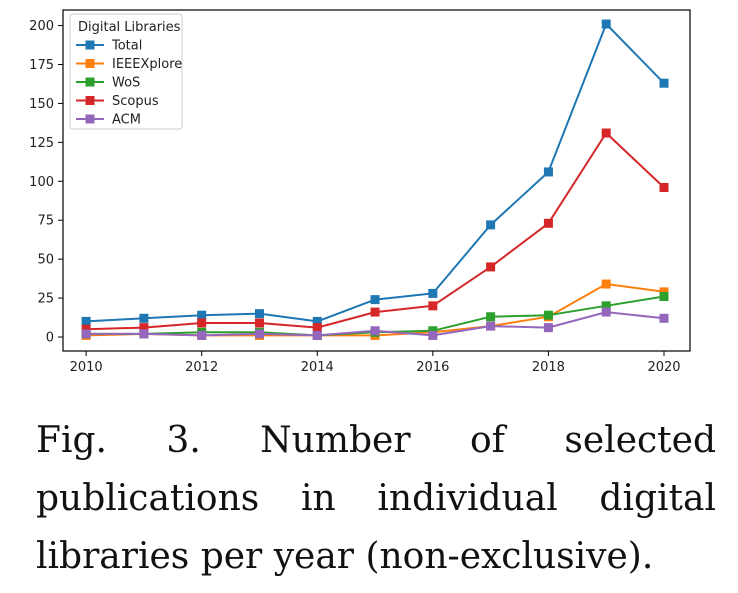 Image resolution: width=738 pixels, height=593 pixels. I want to click on x-tick-label: 2020, so click(663, 367).